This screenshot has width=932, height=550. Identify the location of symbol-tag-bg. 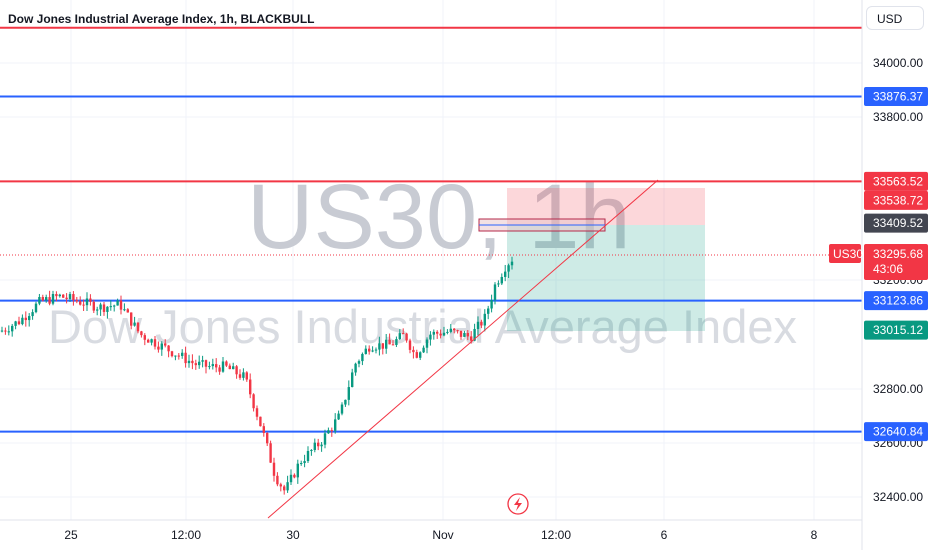
(845, 254).